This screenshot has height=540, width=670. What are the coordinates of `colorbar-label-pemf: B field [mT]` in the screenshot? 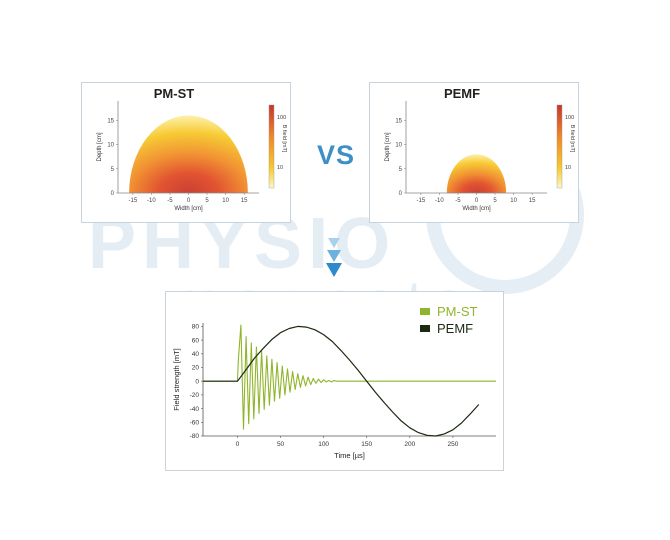 It's located at (572, 139).